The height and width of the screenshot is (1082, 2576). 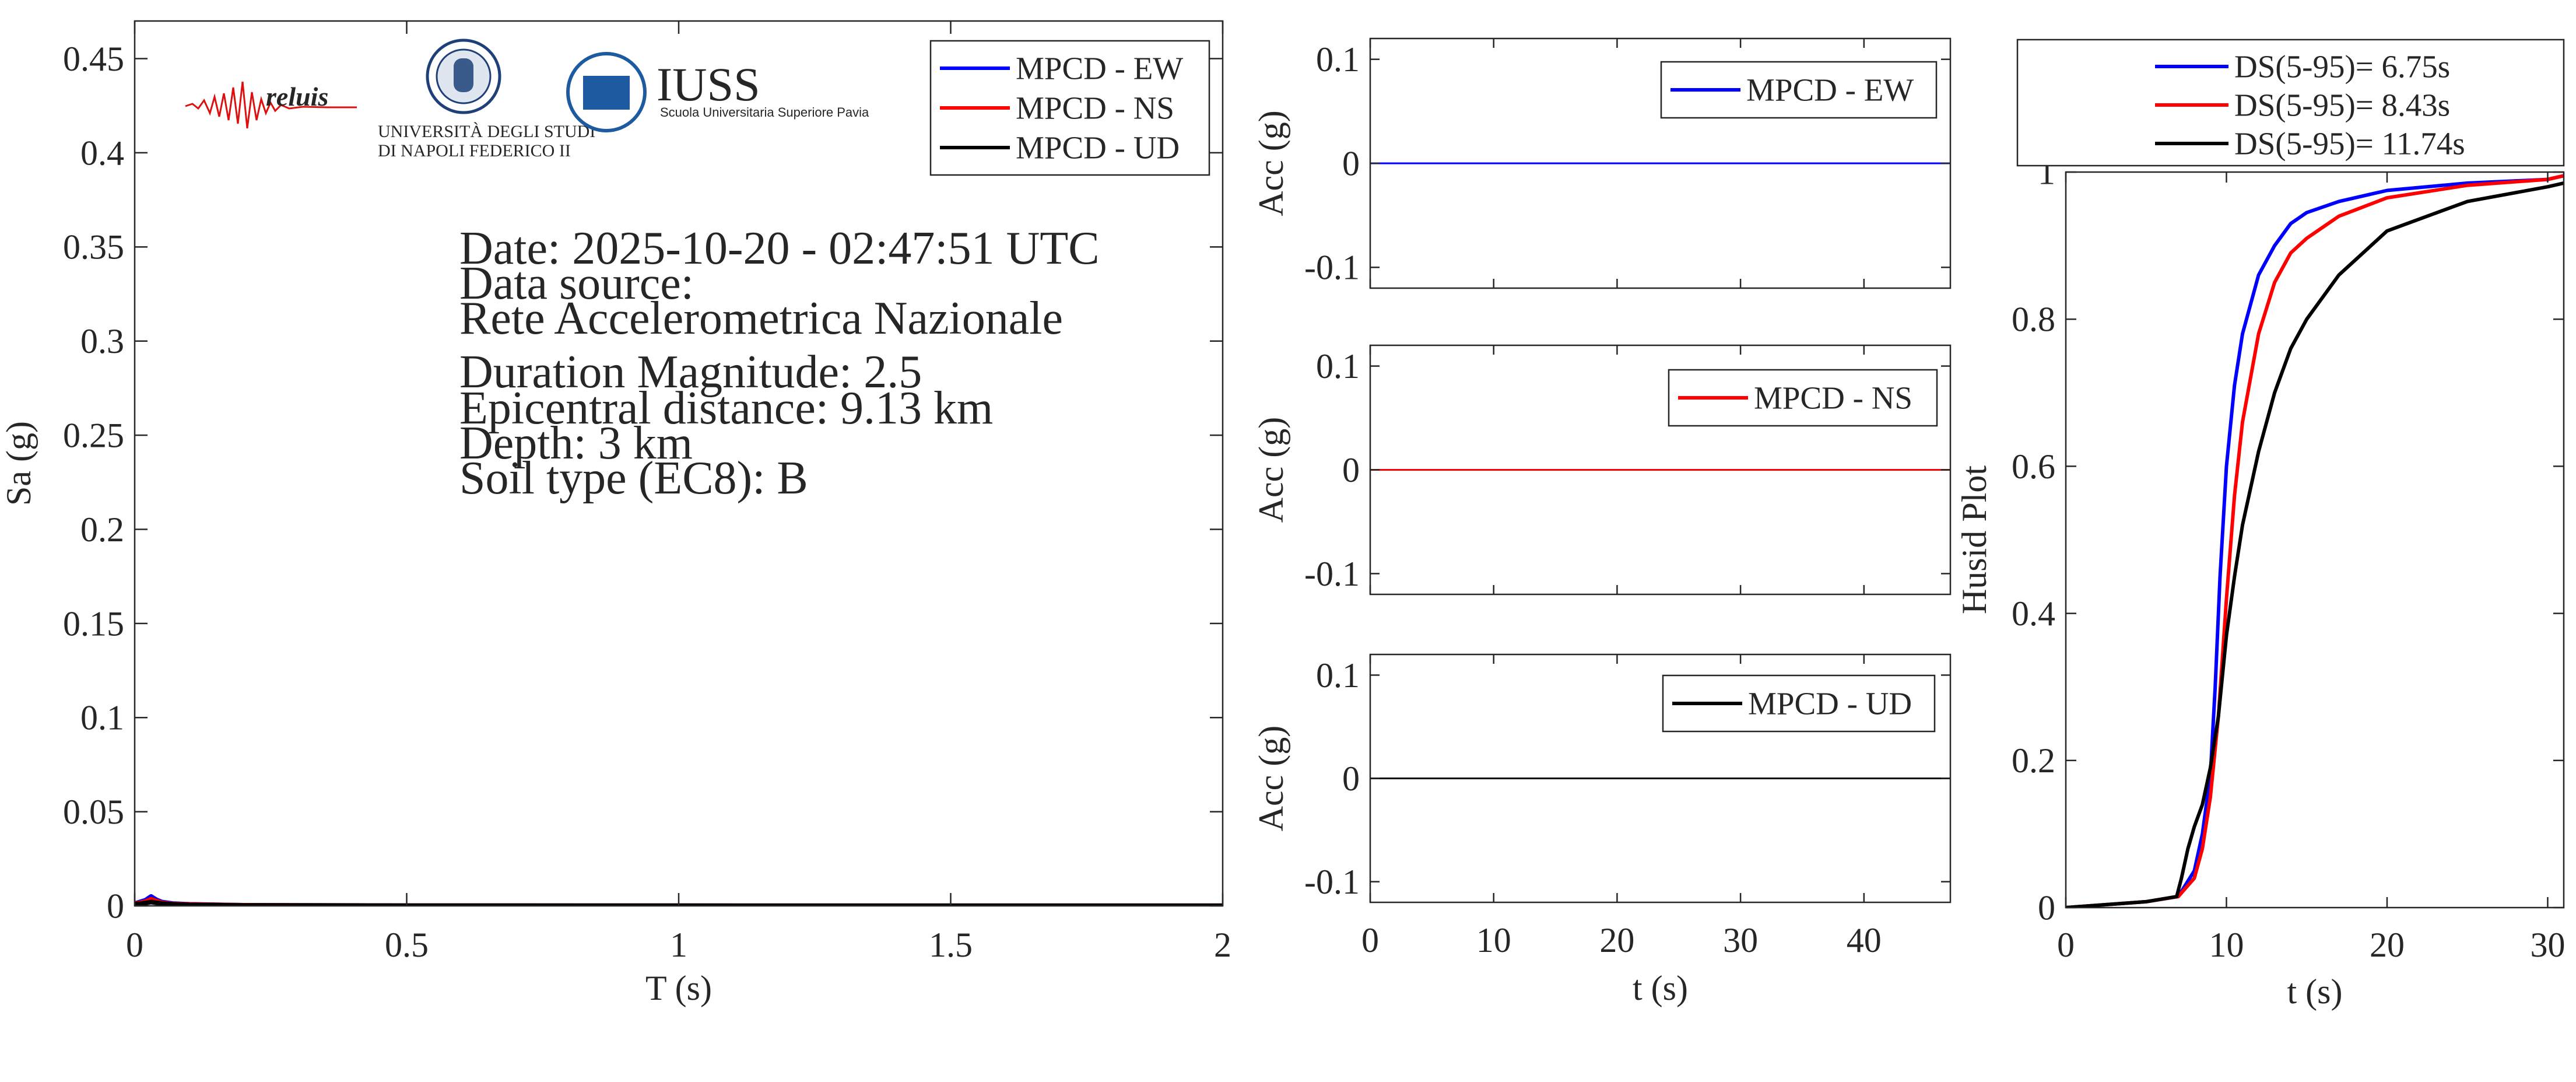 What do you see at coordinates (726, 408) in the screenshot?
I see `epicentral-distance: Epicentral distance: 9.13 km` at bounding box center [726, 408].